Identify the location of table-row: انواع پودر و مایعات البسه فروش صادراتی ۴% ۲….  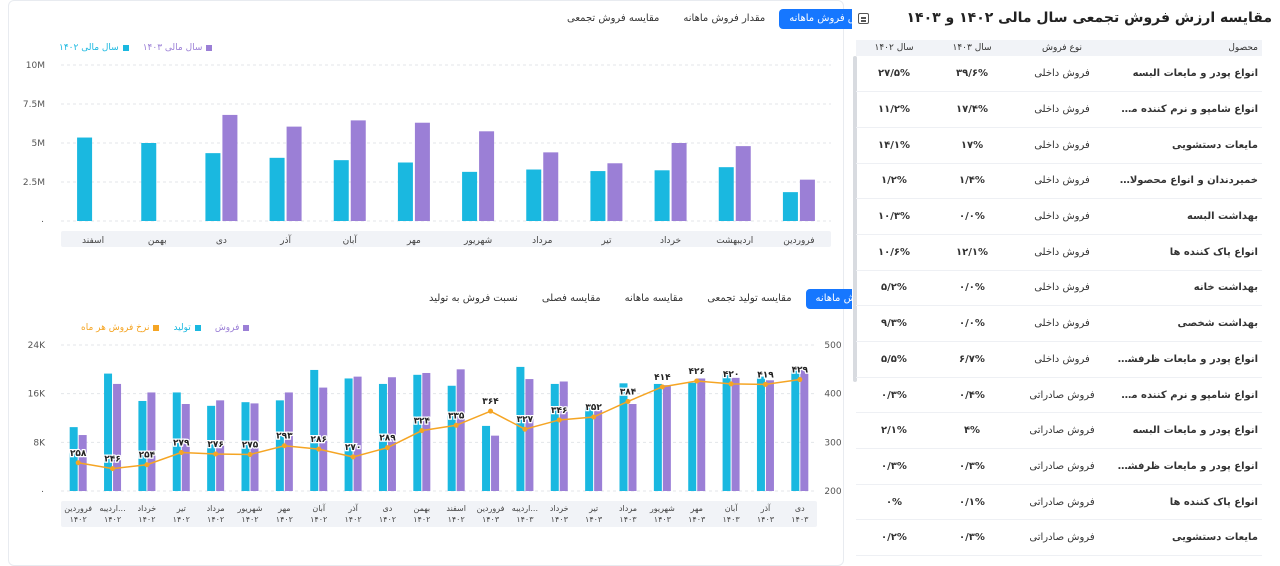
(1059, 431).